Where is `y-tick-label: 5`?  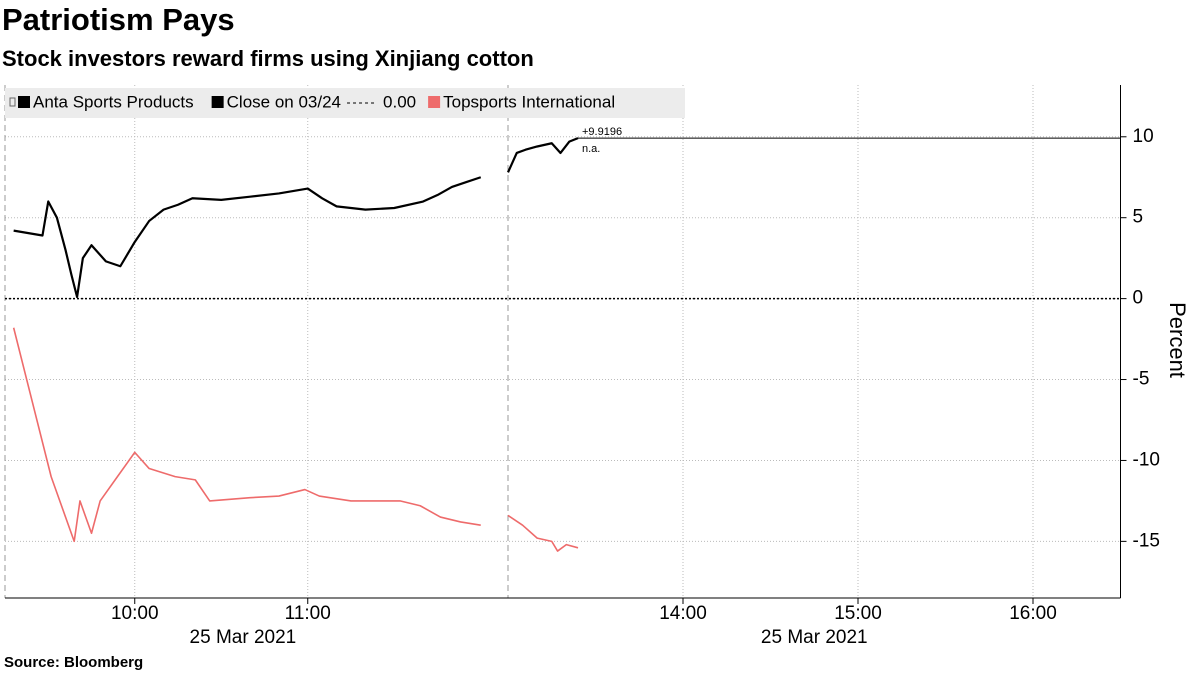 y-tick-label: 5 is located at coordinates (1138, 217).